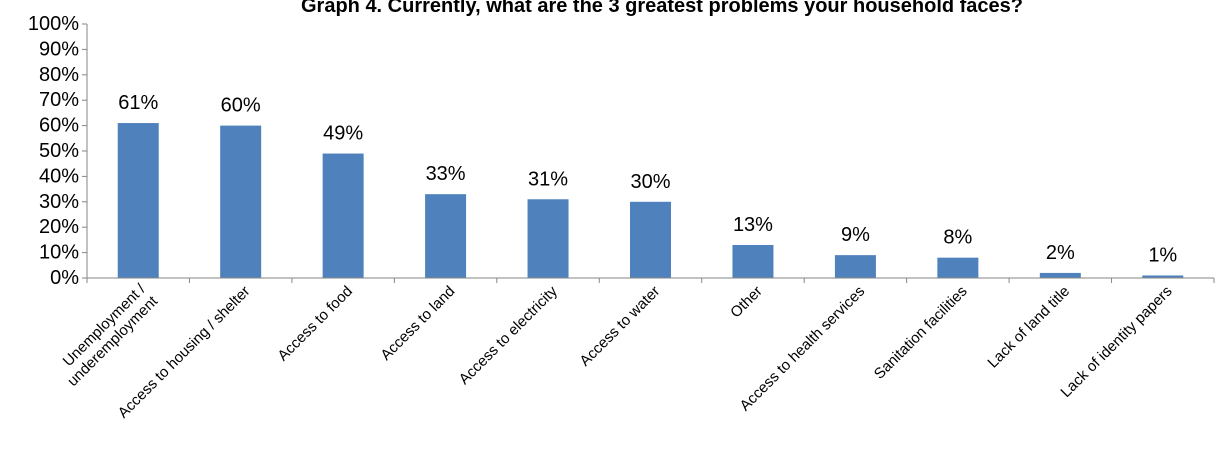  I want to click on y-tick-label: 60%, so click(59, 126).